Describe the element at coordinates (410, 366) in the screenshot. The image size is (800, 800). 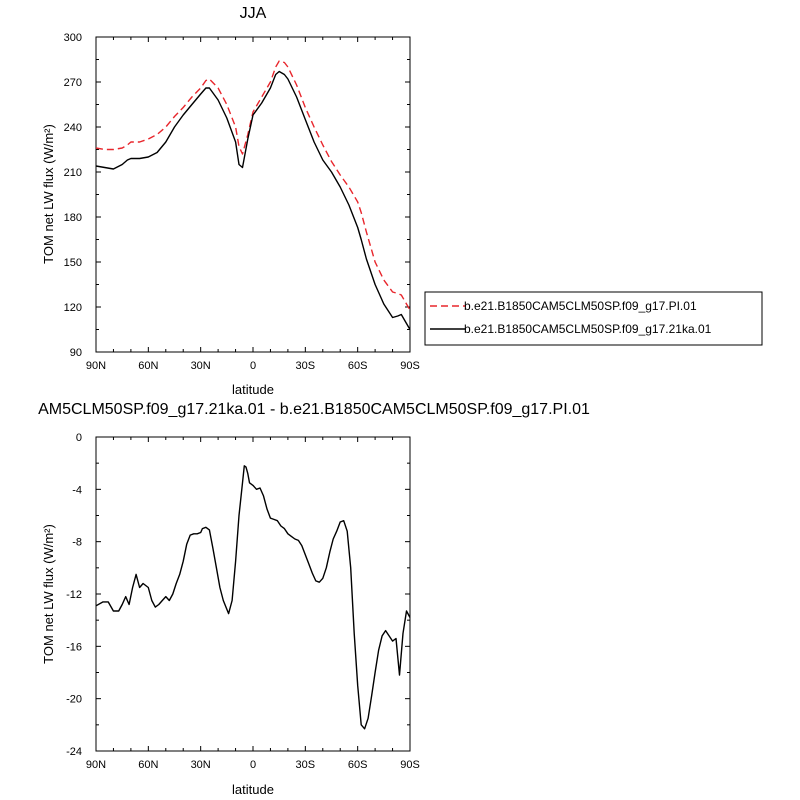
I see `top-x-tick-label: 90S` at that location.